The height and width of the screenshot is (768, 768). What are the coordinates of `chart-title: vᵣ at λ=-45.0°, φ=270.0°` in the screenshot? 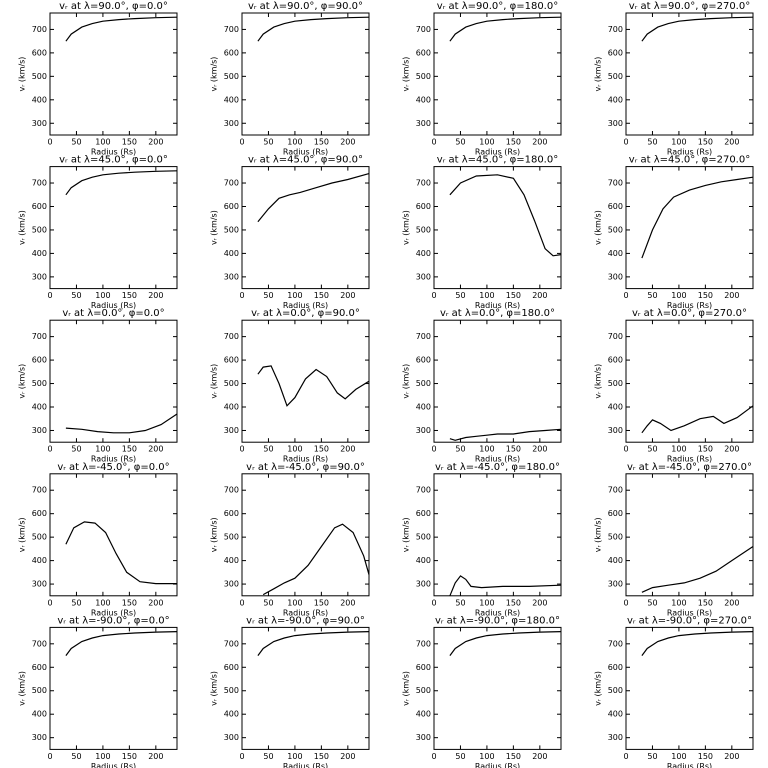 It's located at (689, 467).